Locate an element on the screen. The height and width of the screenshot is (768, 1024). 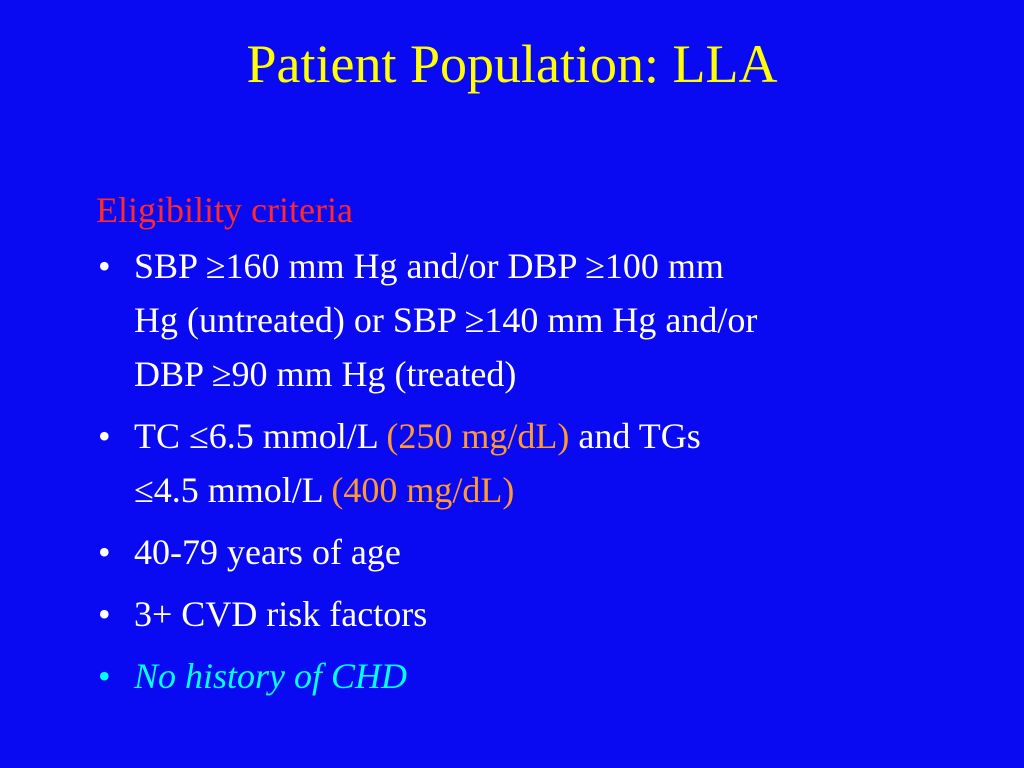
tc-mgdl-value: (250 mg/dL) is located at coordinates (478, 436).